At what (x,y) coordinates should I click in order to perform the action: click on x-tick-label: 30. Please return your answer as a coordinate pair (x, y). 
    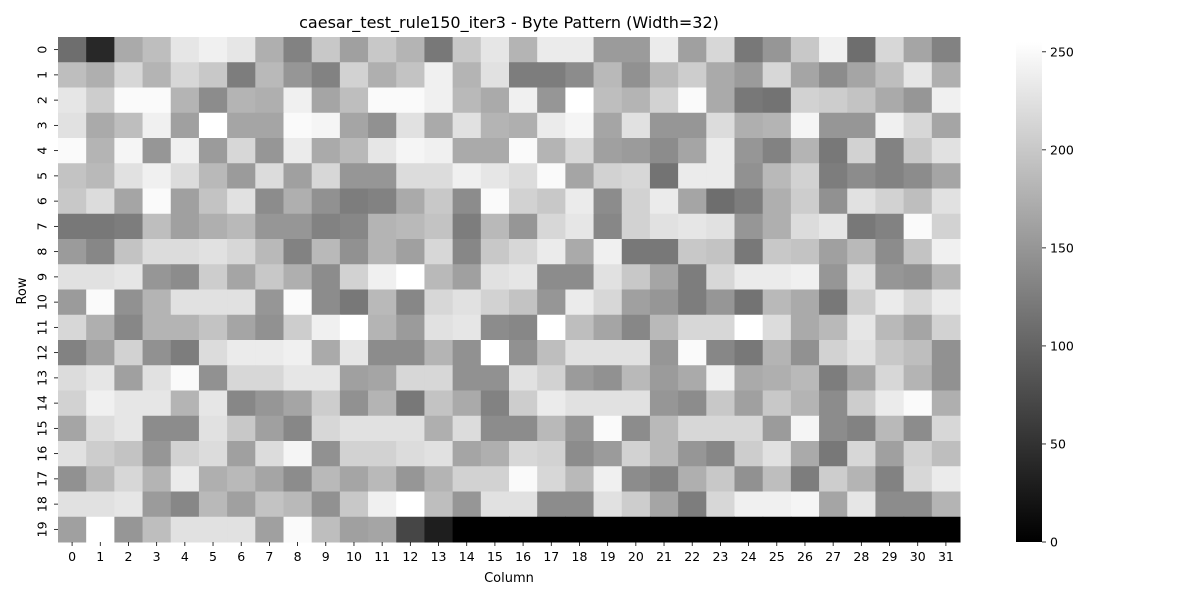
    Looking at the image, I should click on (918, 556).